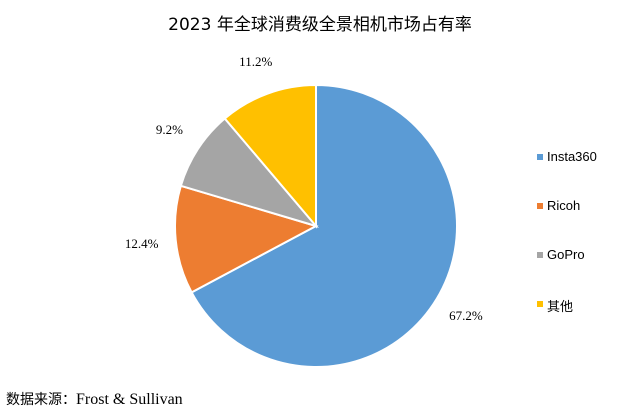  Describe the element at coordinates (566, 254) in the screenshot. I see `legend-label: GoPro` at that location.